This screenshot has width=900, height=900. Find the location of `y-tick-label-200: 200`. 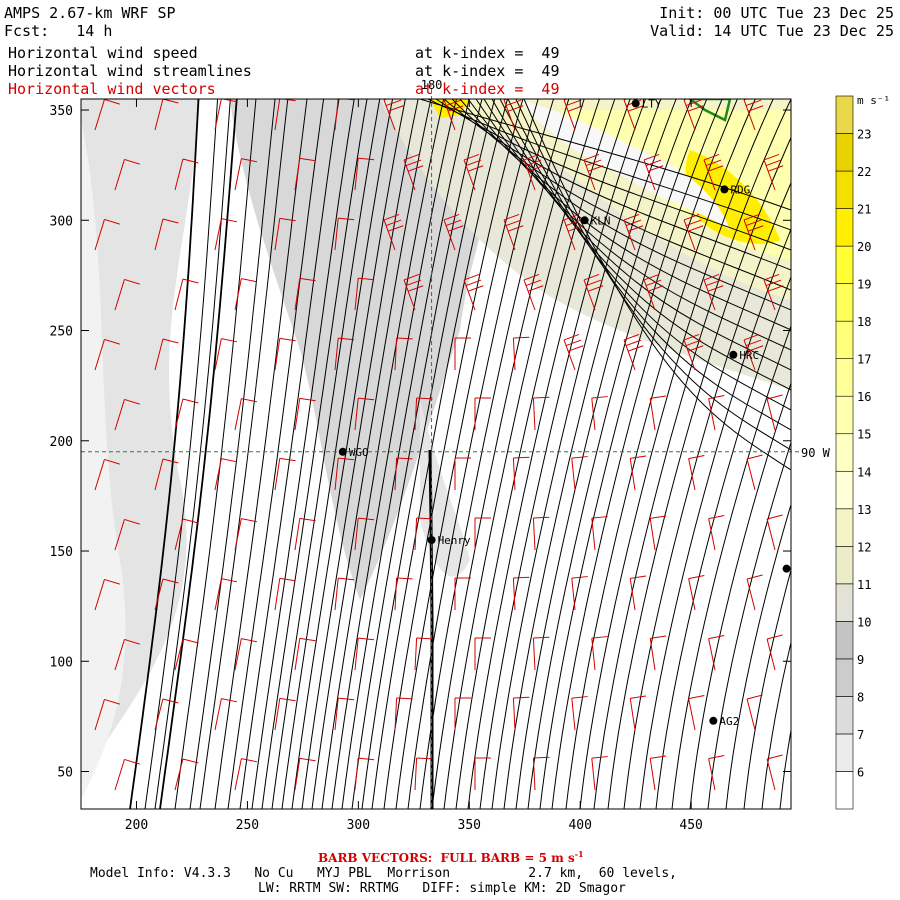

y-tick-label-200: 200 is located at coordinates (61, 442).